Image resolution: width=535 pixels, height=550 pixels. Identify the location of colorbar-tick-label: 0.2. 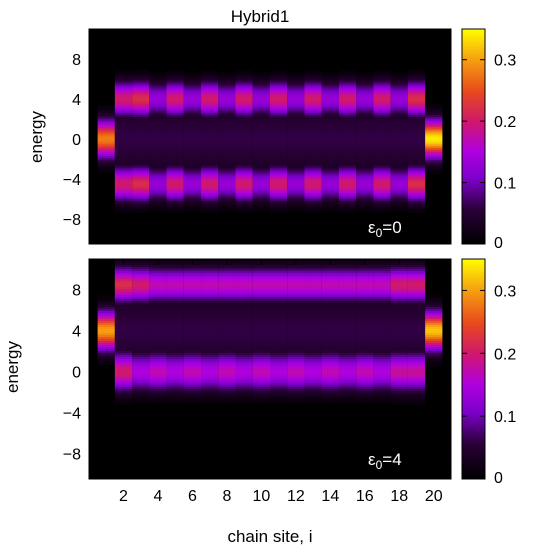
(505, 122).